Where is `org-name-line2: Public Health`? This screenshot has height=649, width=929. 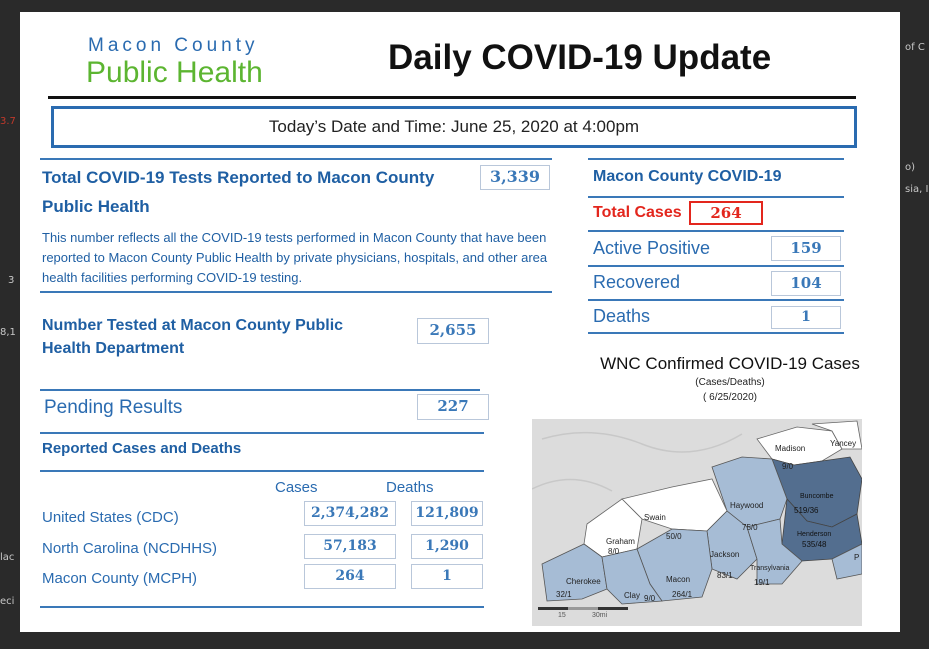
org-name-line2: Public Health is located at coordinates (174, 72).